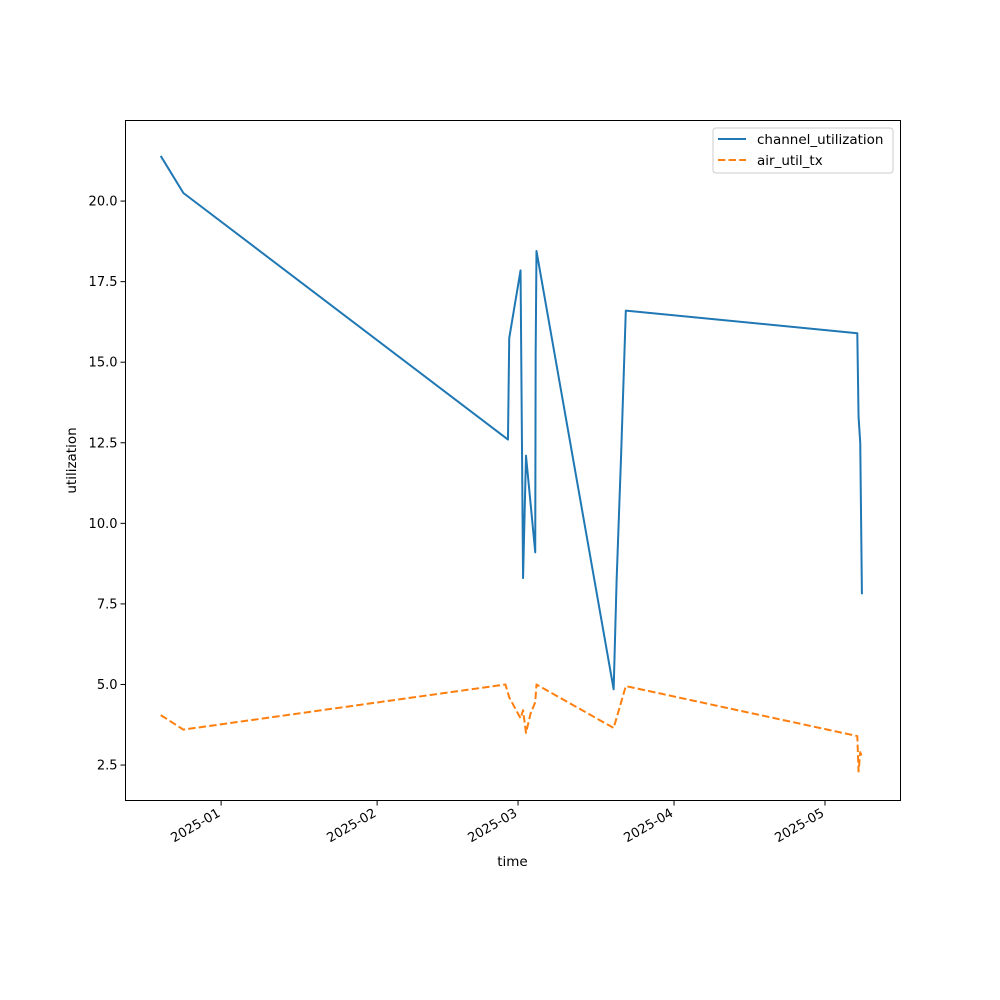  What do you see at coordinates (511, 728) in the screenshot?
I see `series-line-air-util-tx` at bounding box center [511, 728].